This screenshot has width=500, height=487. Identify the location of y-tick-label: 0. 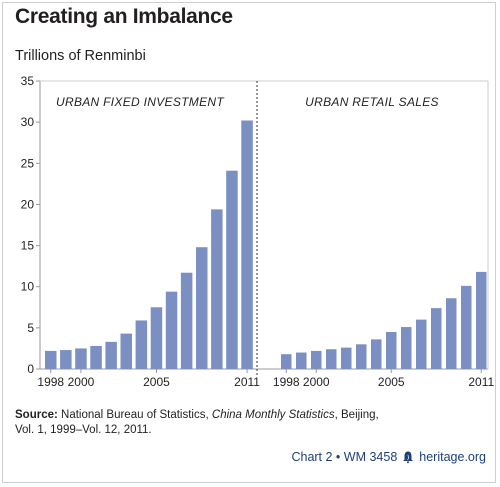
(30, 369).